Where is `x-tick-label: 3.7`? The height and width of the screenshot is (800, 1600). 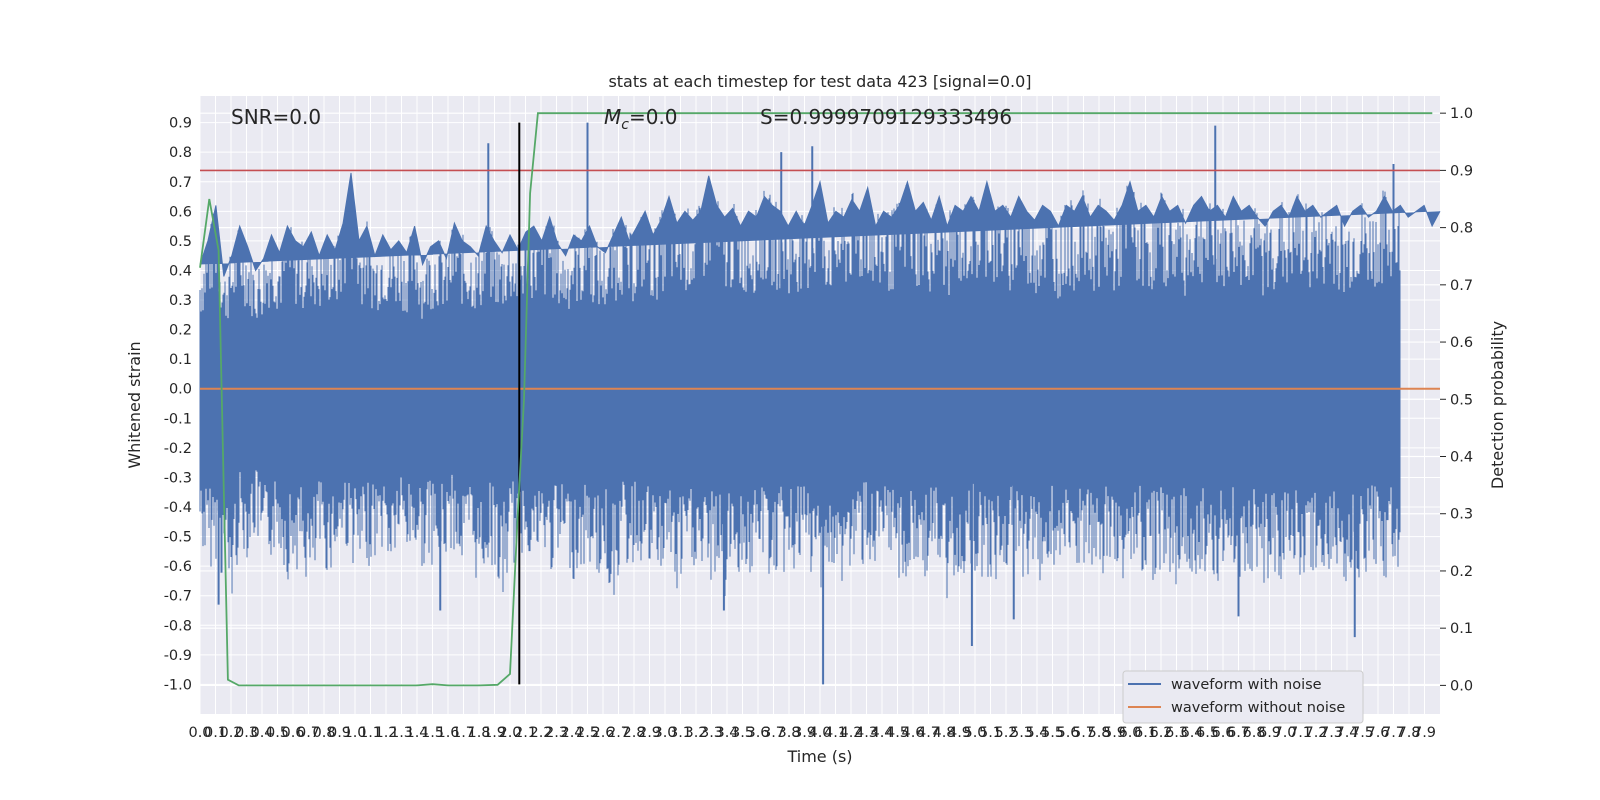
x-tick-label: 3.7 is located at coordinates (773, 733).